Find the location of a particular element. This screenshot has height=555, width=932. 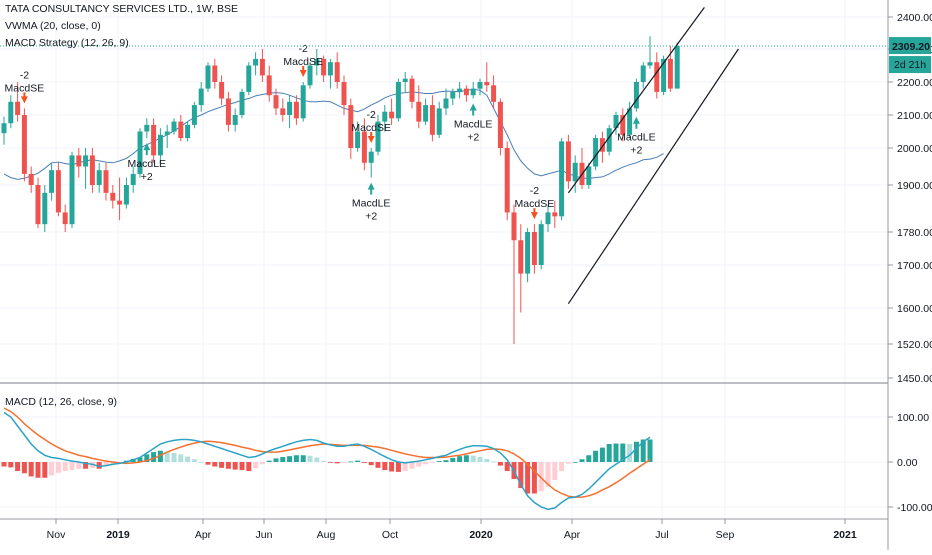

long-signal: MacdLE+2 is located at coordinates (473, 123).